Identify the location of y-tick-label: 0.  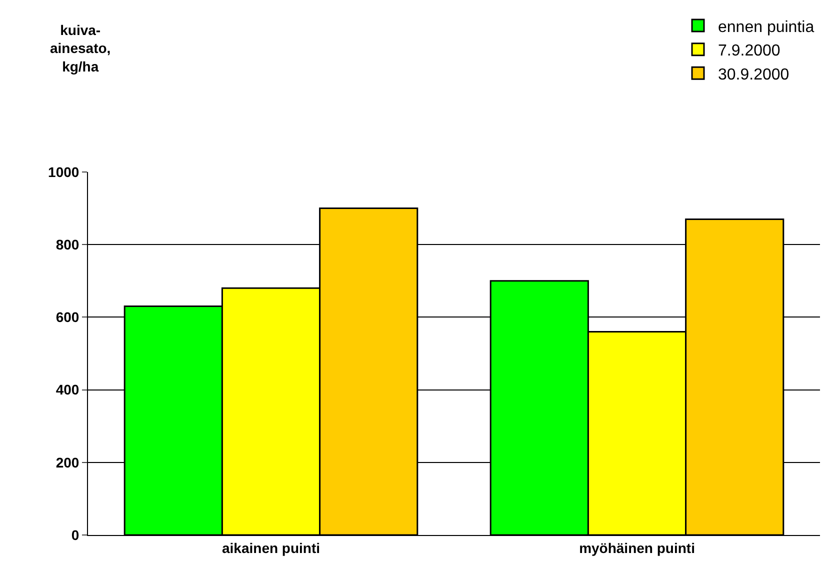
(75, 534).